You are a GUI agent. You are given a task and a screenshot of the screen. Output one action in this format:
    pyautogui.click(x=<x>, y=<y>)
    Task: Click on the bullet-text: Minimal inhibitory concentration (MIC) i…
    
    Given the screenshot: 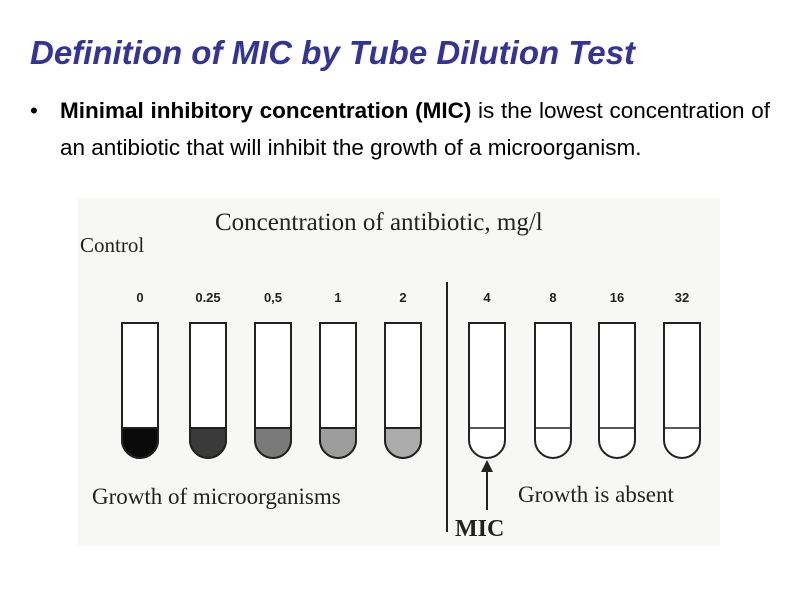 What is the action you would take?
    pyautogui.click(x=415, y=129)
    